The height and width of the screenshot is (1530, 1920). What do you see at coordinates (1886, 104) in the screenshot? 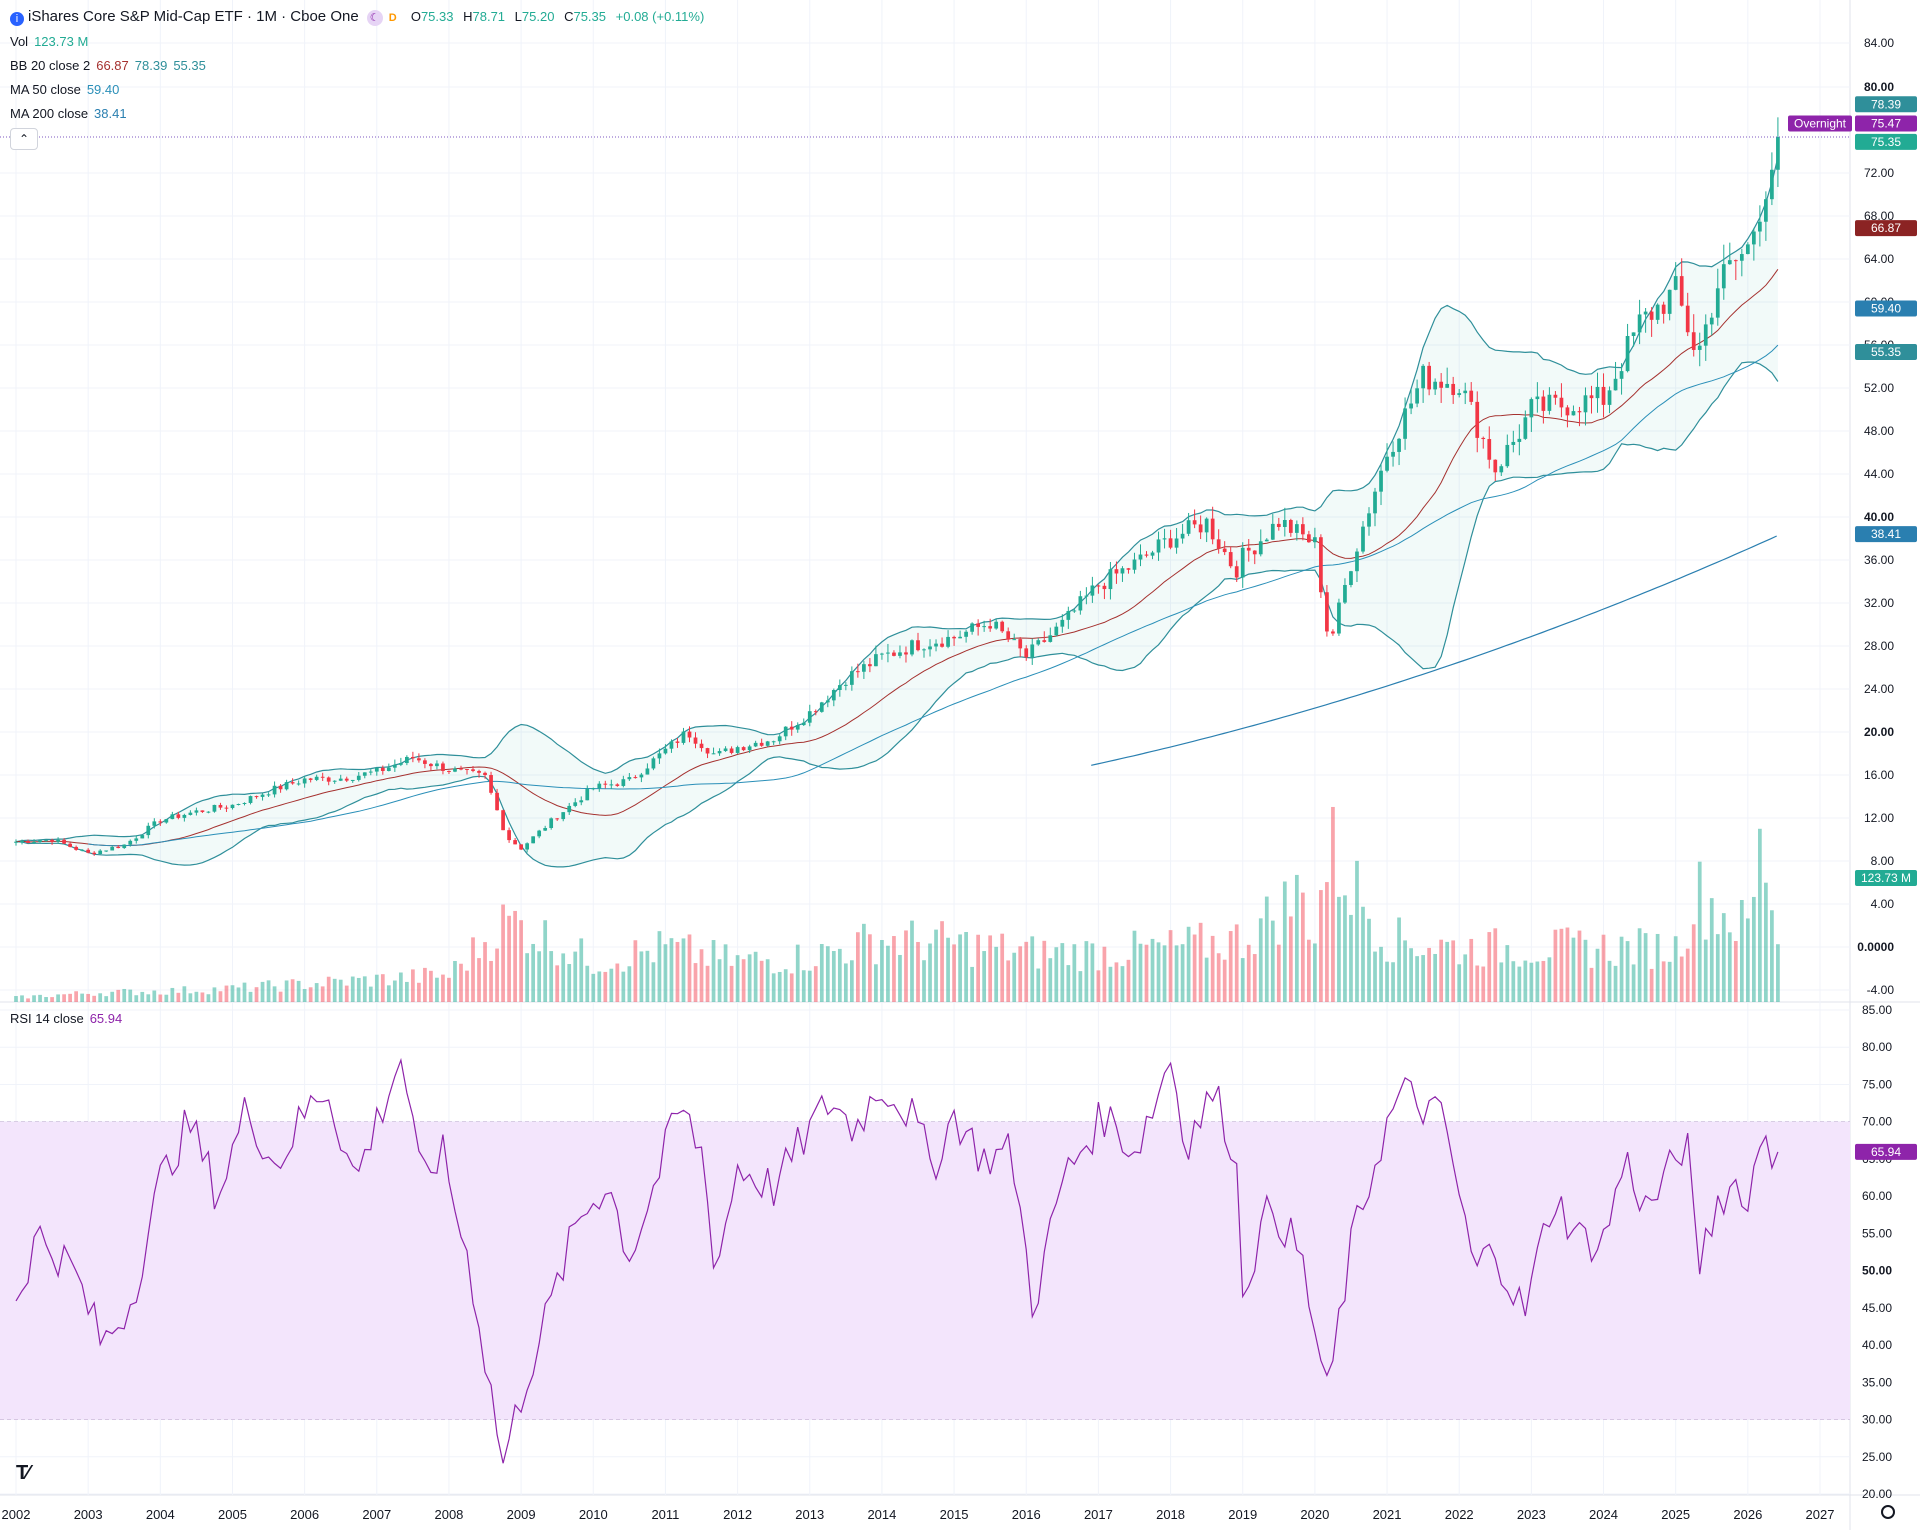
I see `tag-bb-upper-bg` at bounding box center [1886, 104].